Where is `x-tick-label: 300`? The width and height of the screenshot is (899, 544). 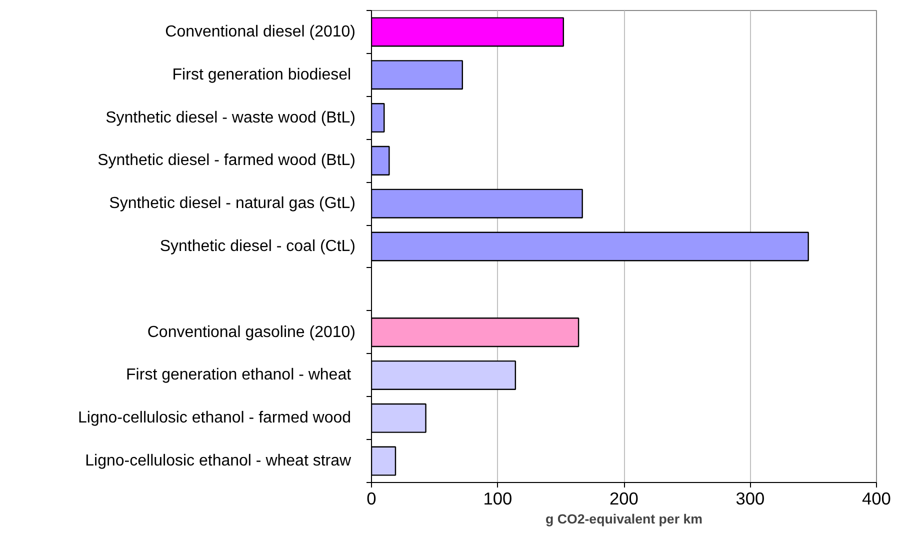
x-tick-label: 300 is located at coordinates (750, 498).